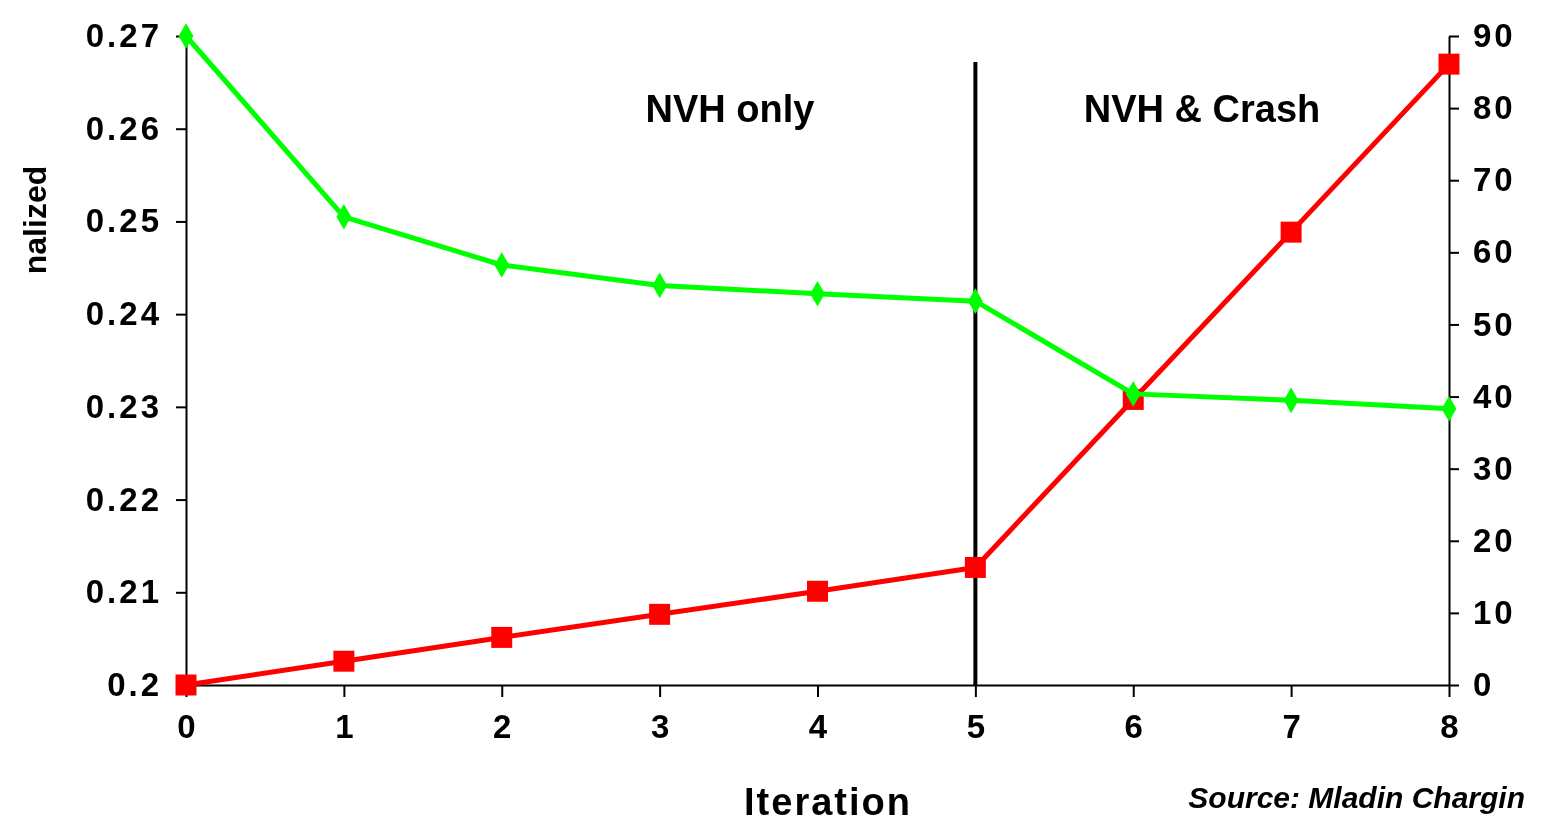  What do you see at coordinates (123, 499) in the screenshot?
I see `y-tick-label: 0.22` at bounding box center [123, 499].